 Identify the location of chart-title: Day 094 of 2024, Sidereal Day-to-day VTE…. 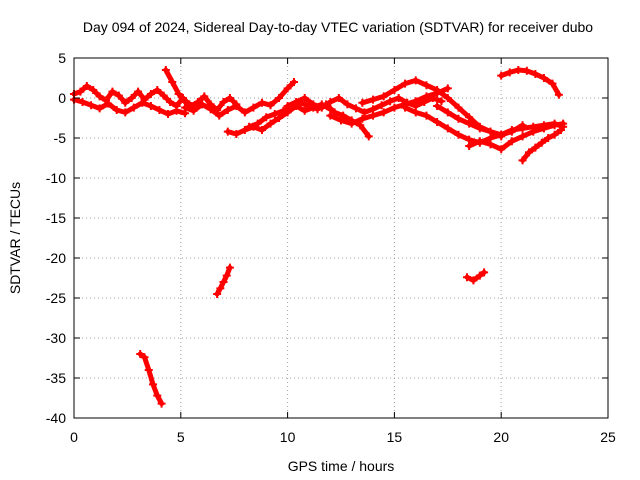
(338, 27).